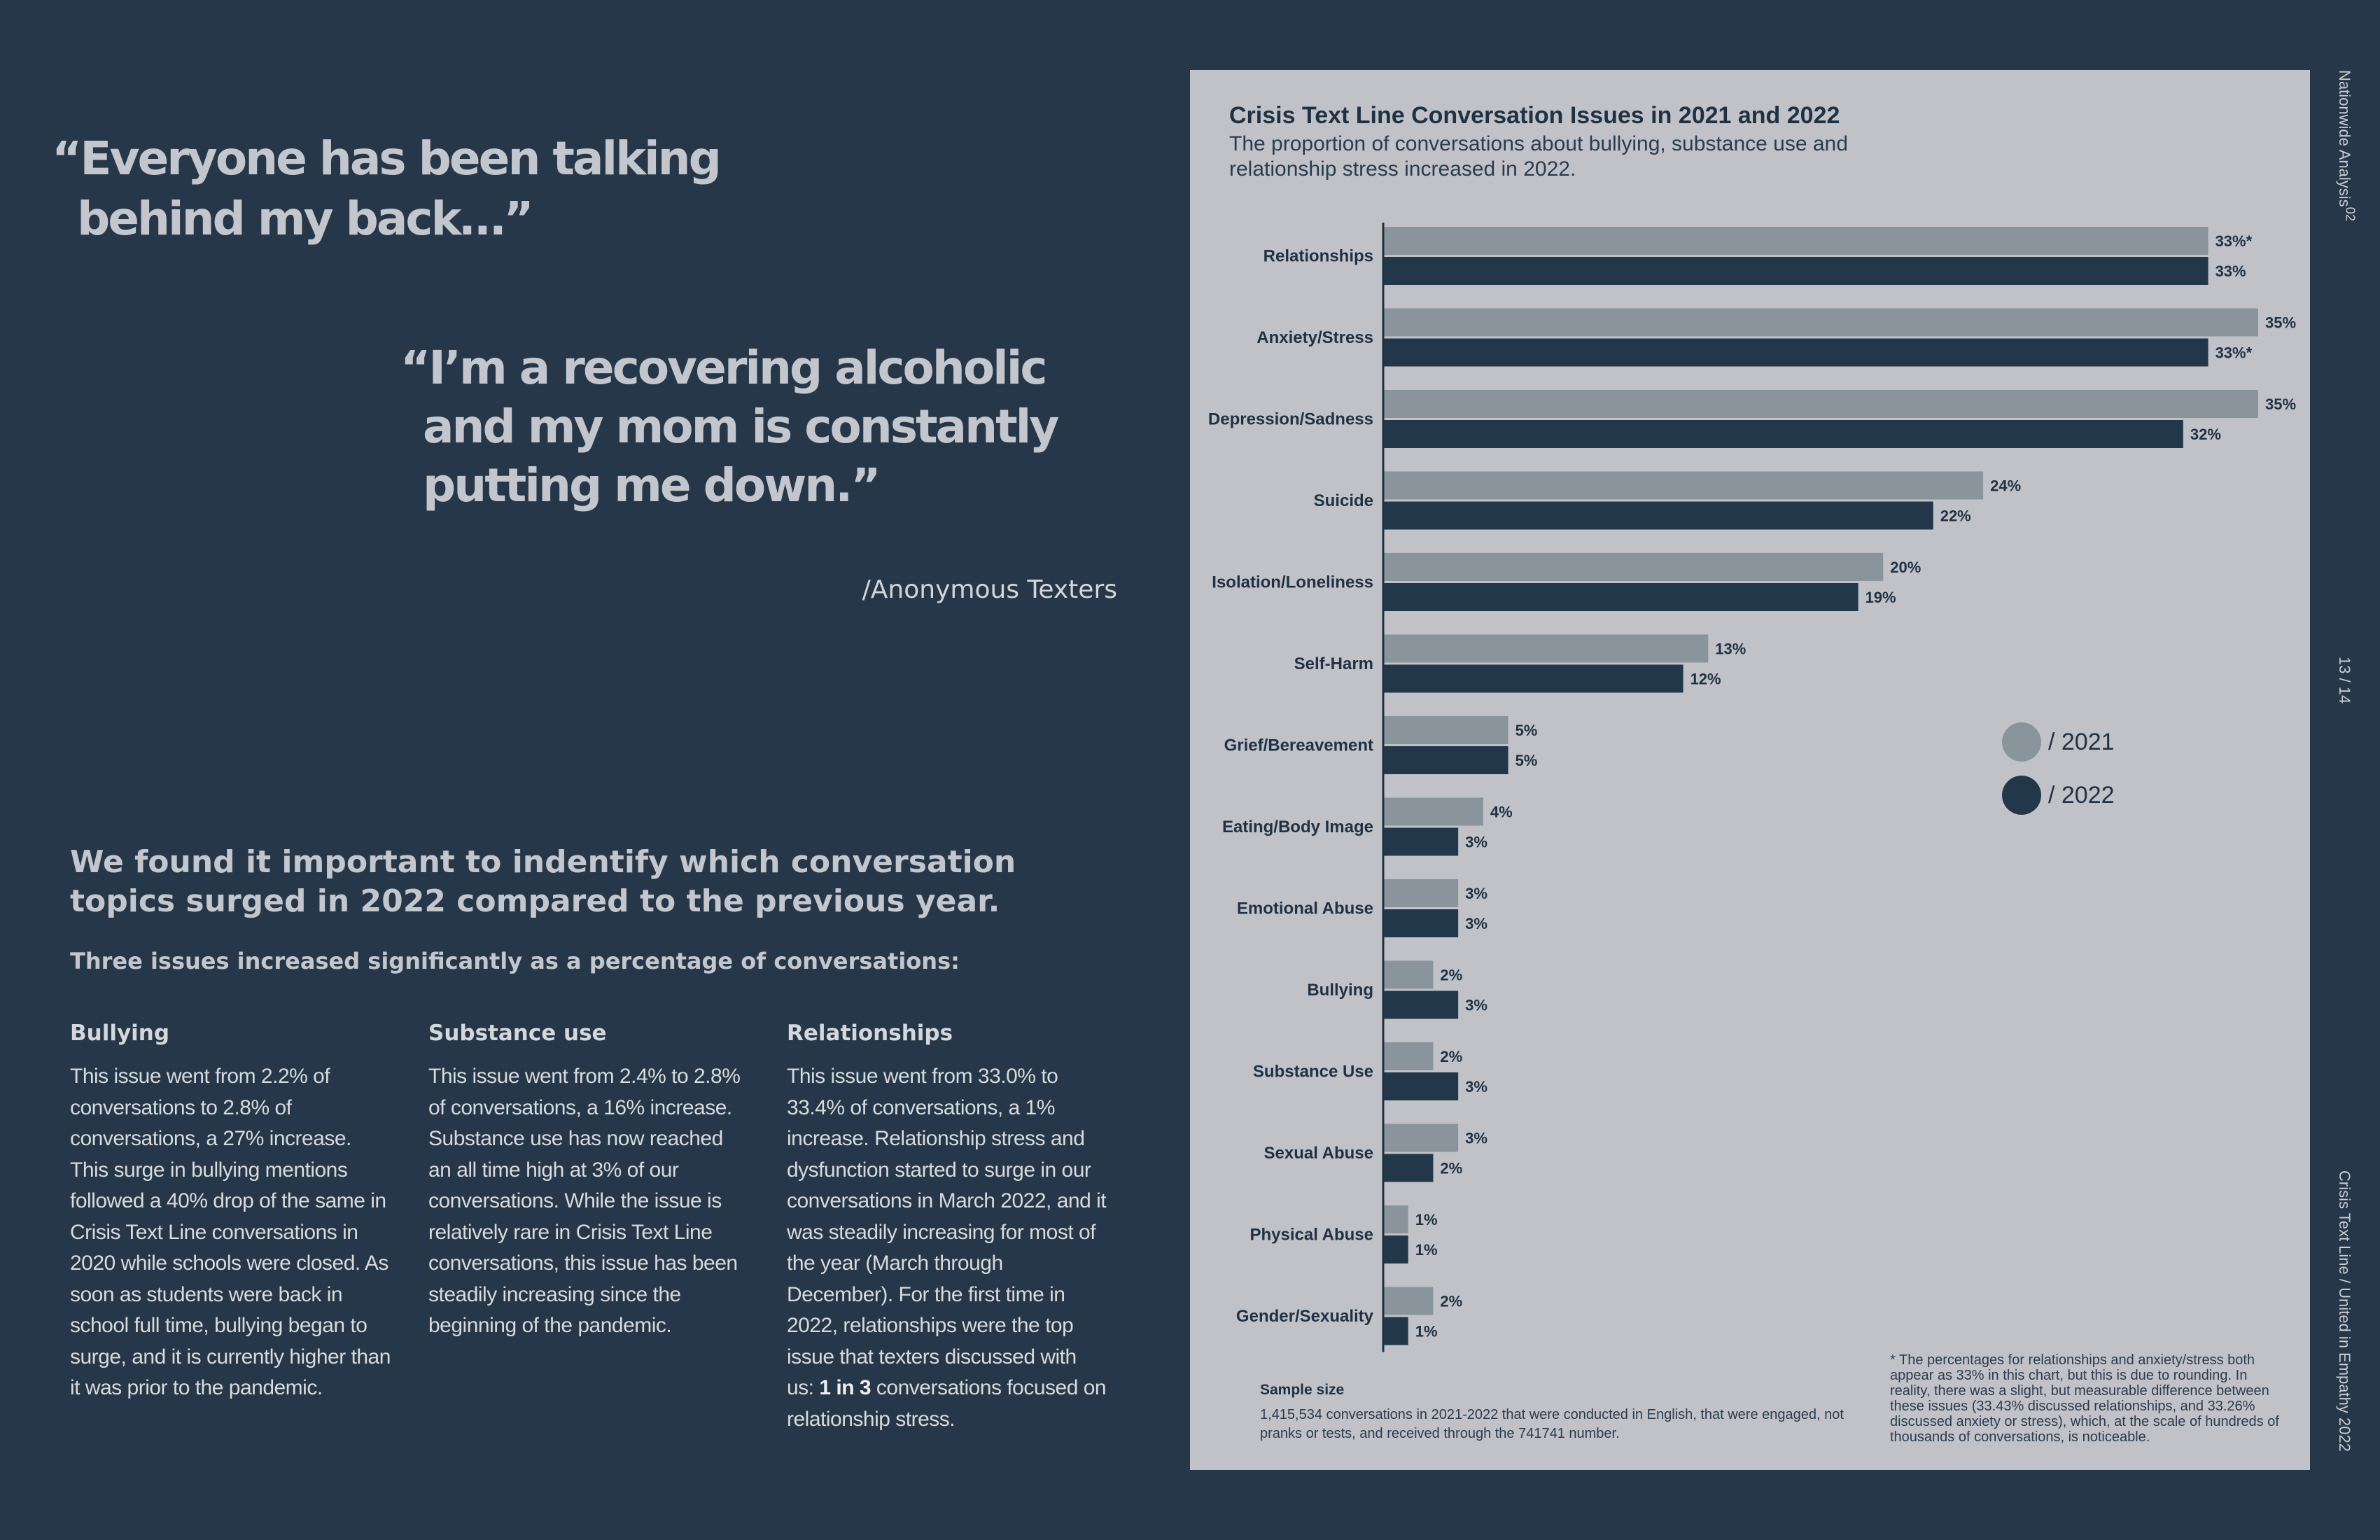 The height and width of the screenshot is (1540, 2380). What do you see at coordinates (1426, 1219) in the screenshot?
I see `data-label-physical-abuse-0: 1%` at bounding box center [1426, 1219].